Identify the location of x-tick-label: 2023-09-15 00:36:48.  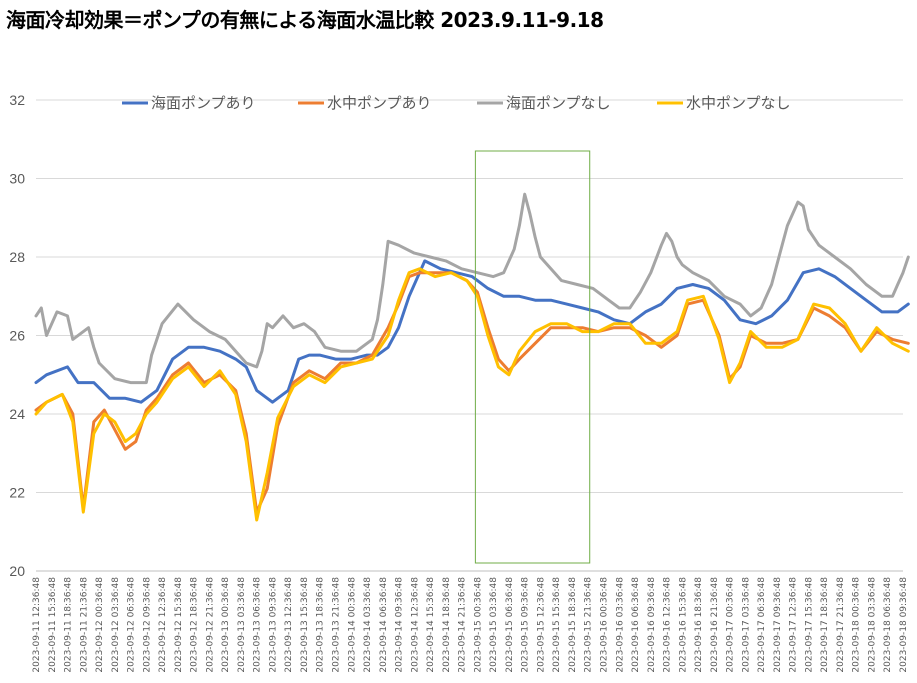
(478, 625).